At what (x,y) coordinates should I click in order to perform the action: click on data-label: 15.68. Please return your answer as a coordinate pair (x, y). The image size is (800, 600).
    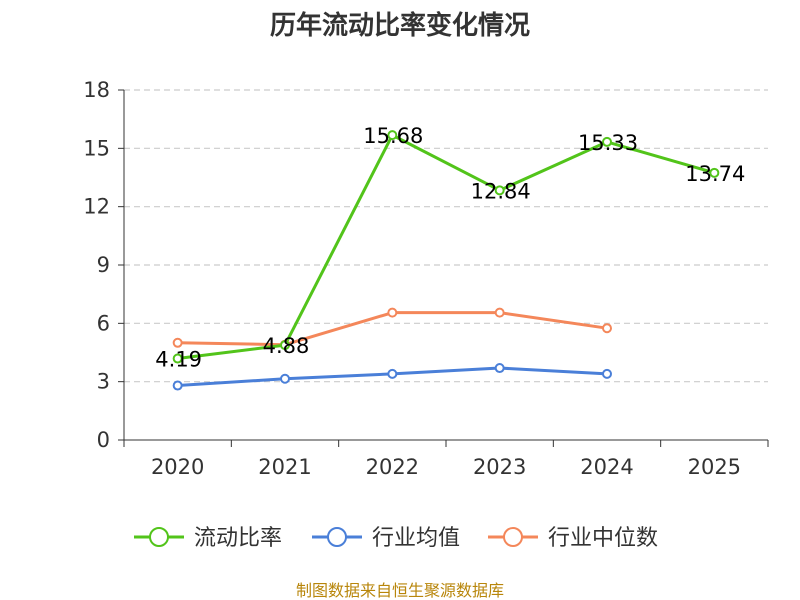
    Looking at the image, I should click on (393, 136).